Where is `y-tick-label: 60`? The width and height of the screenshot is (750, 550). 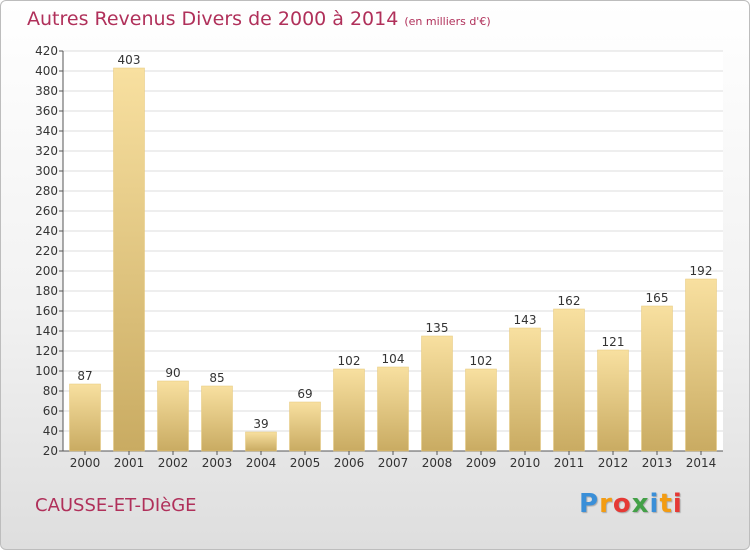 y-tick-label: 60 is located at coordinates (50, 411).